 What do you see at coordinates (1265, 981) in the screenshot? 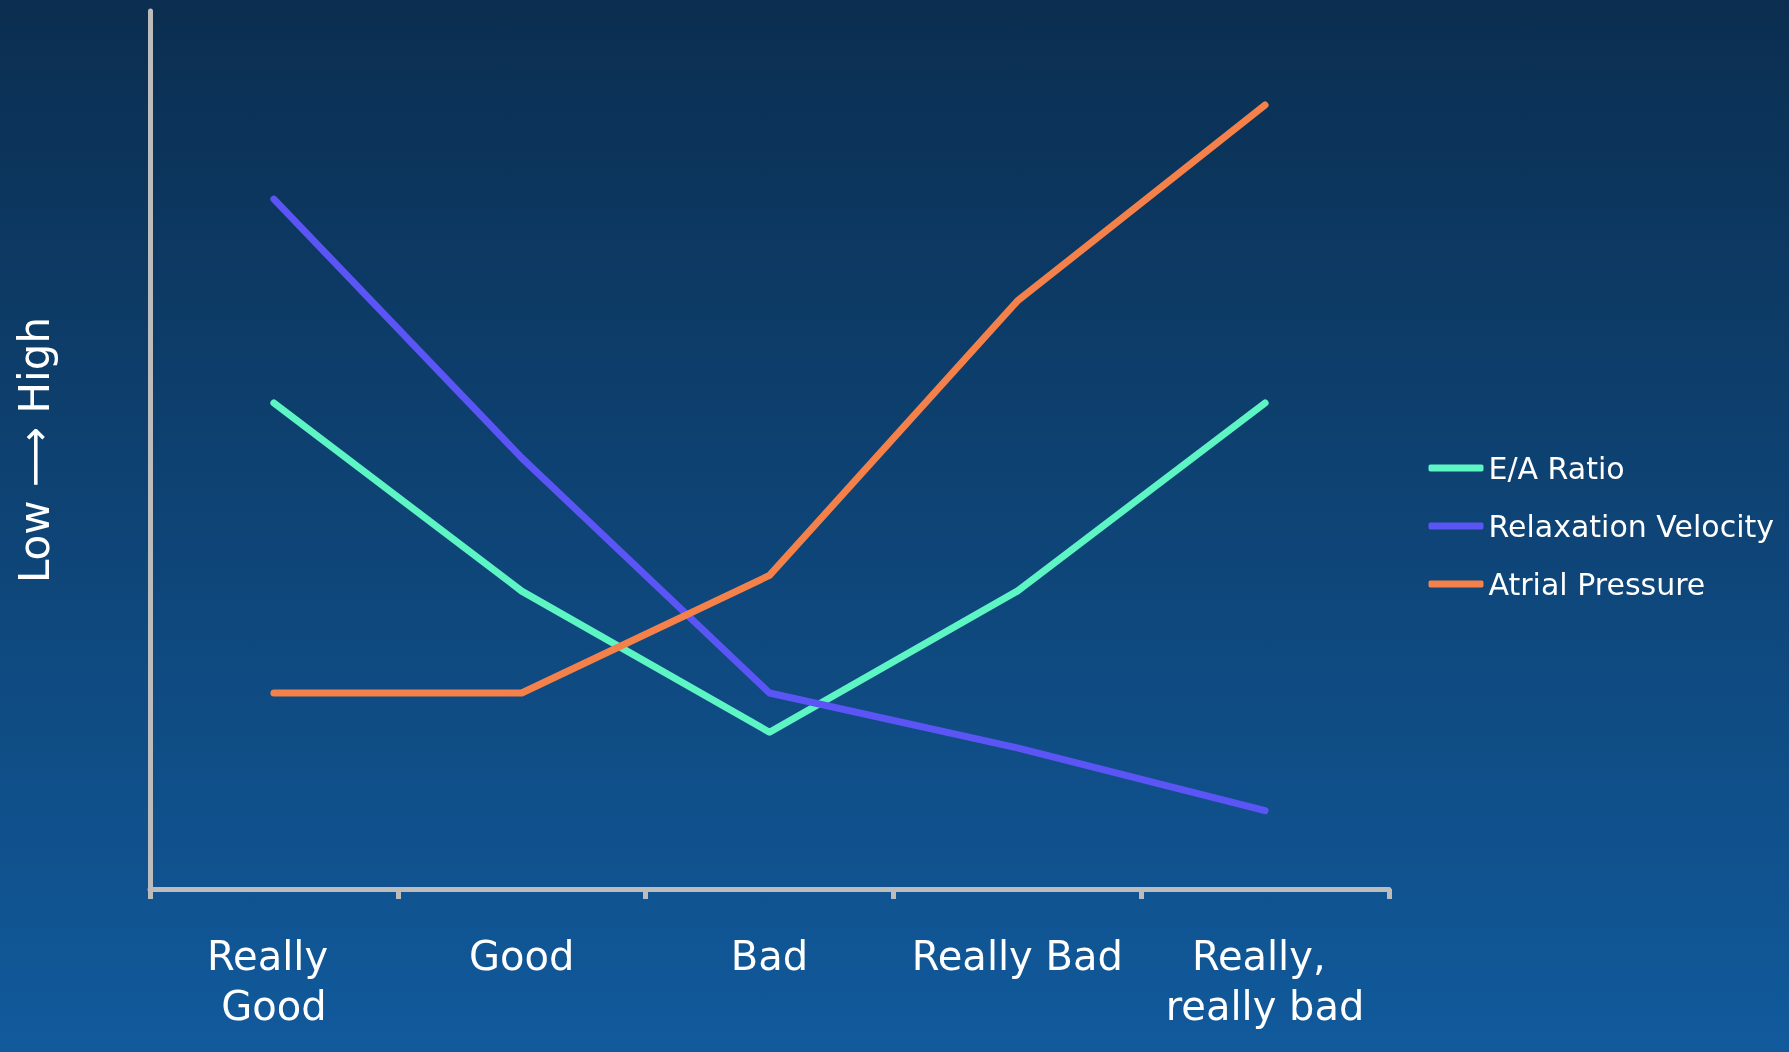
I see `x-tick-label: Really, really bad` at bounding box center [1265, 981].